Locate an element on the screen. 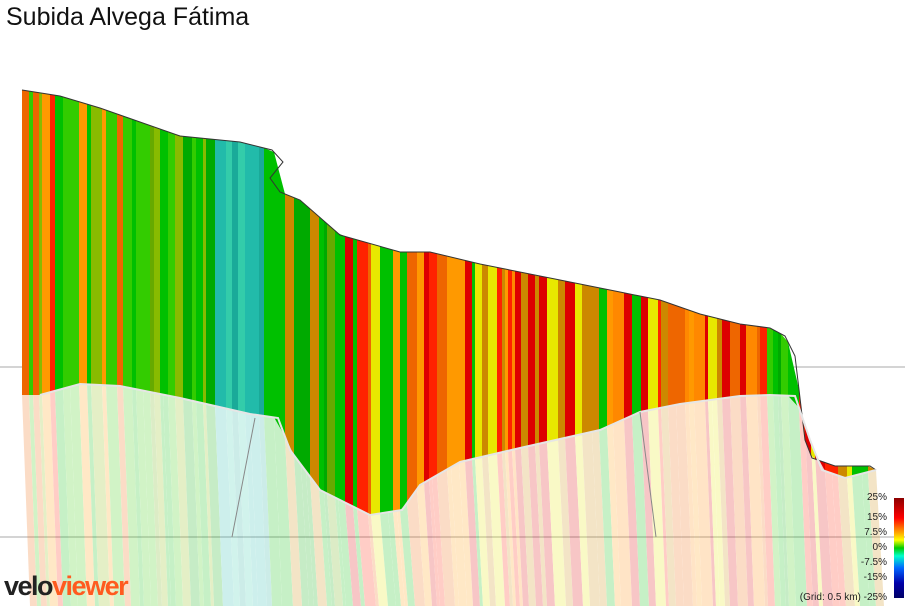  scale-label-minus-25-value: -25% is located at coordinates (875, 597).